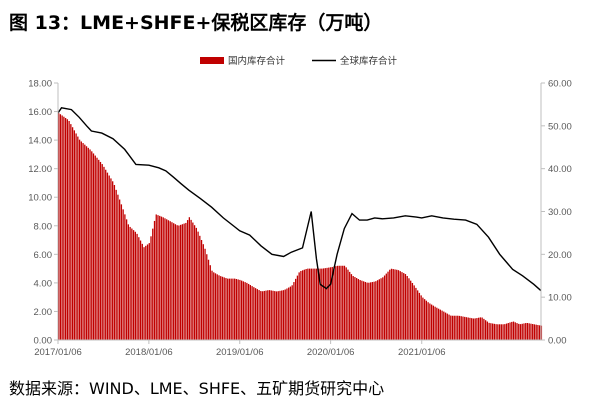 The image size is (594, 412). Describe the element at coordinates (369, 61) in the screenshot. I see `legend-item-global: 全球库存合计` at that location.